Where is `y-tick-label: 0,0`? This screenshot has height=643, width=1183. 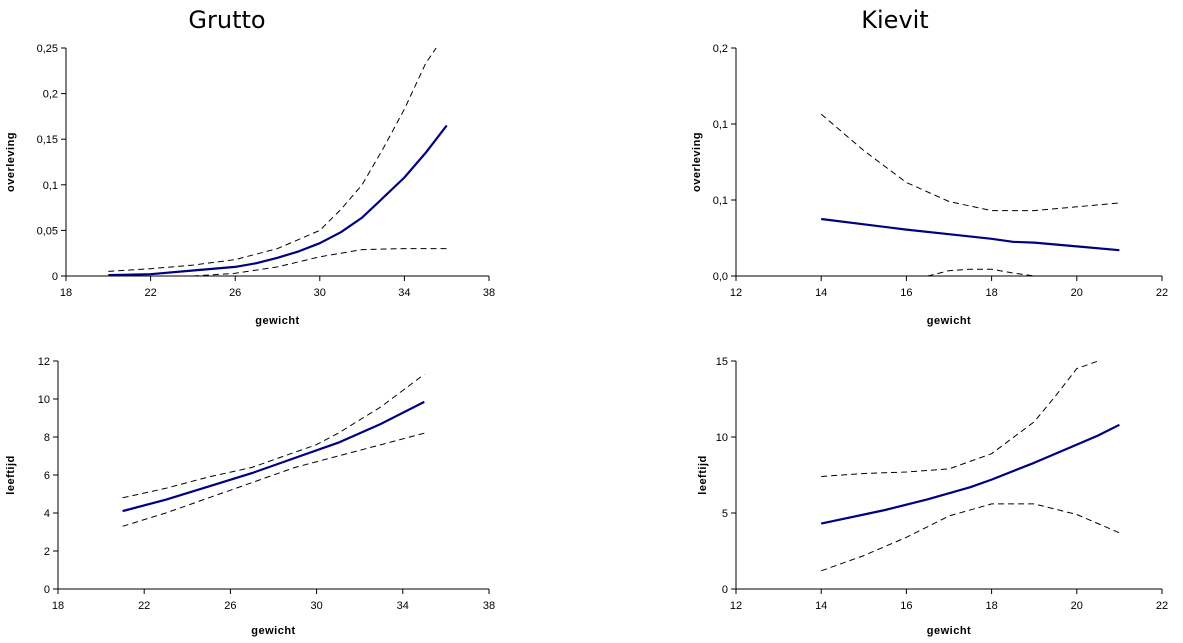
y-tick-label: 0,0 is located at coordinates (720, 277).